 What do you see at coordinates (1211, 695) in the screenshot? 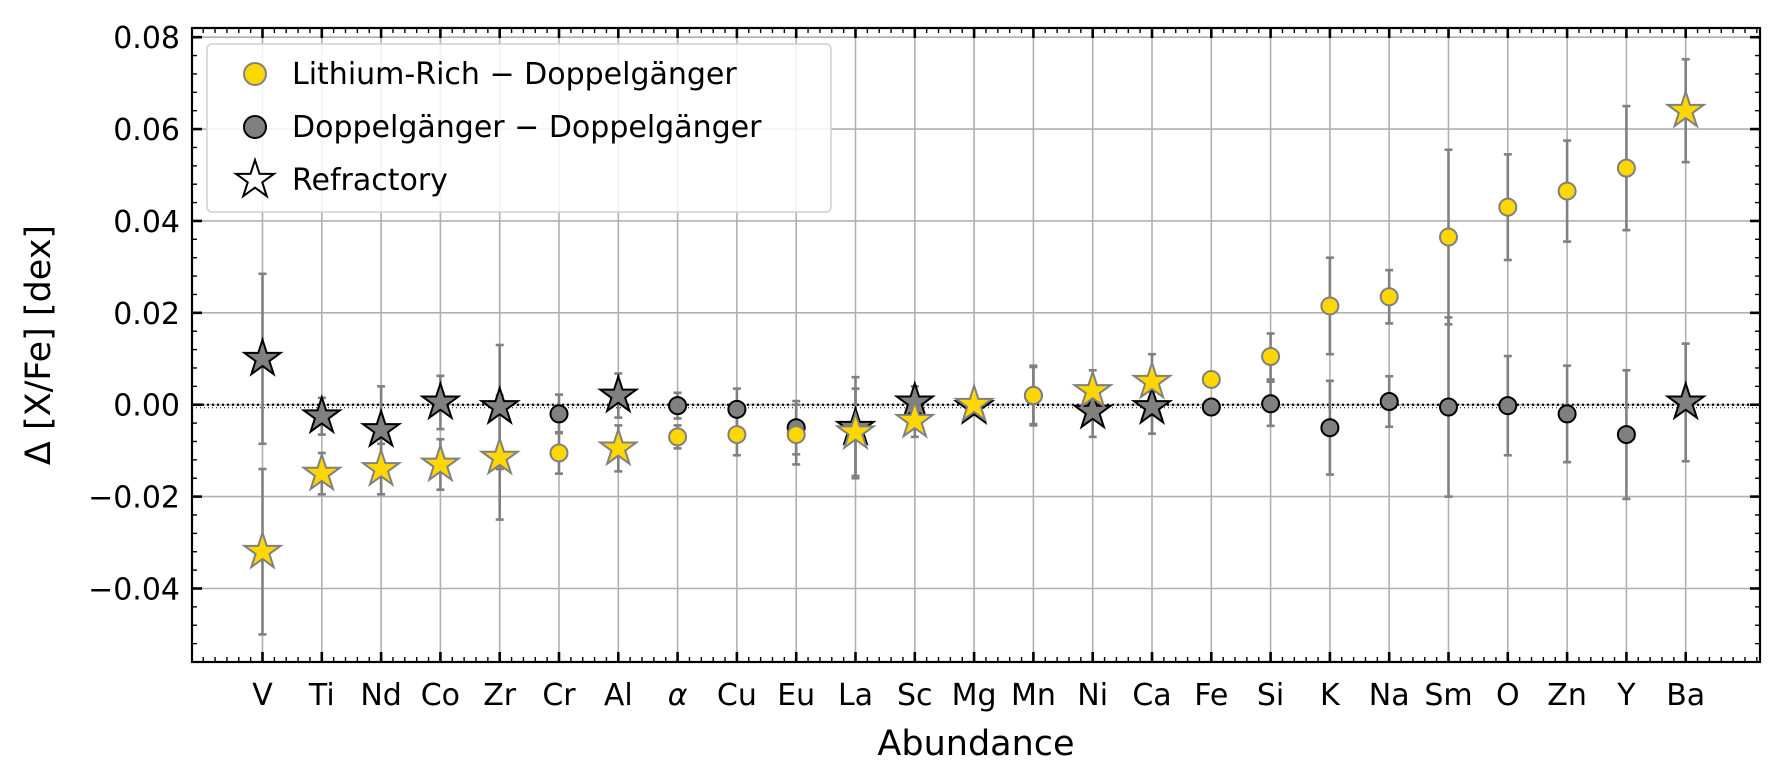
I see `x-tick-label: Fe` at bounding box center [1211, 695].